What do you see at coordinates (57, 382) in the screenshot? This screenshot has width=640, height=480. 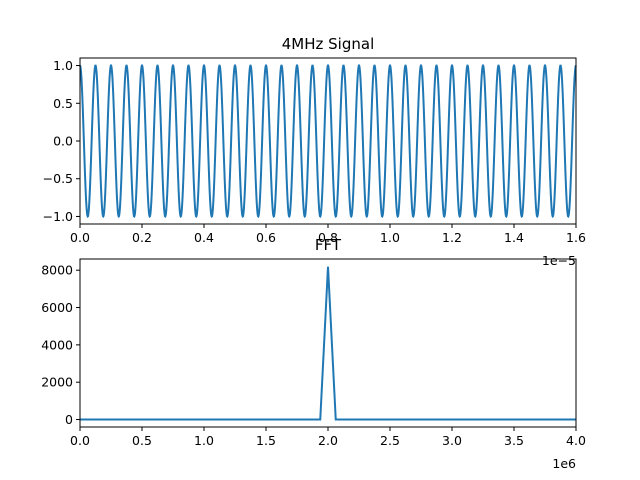 I see `fft-y-tick-label: 2000` at bounding box center [57, 382].